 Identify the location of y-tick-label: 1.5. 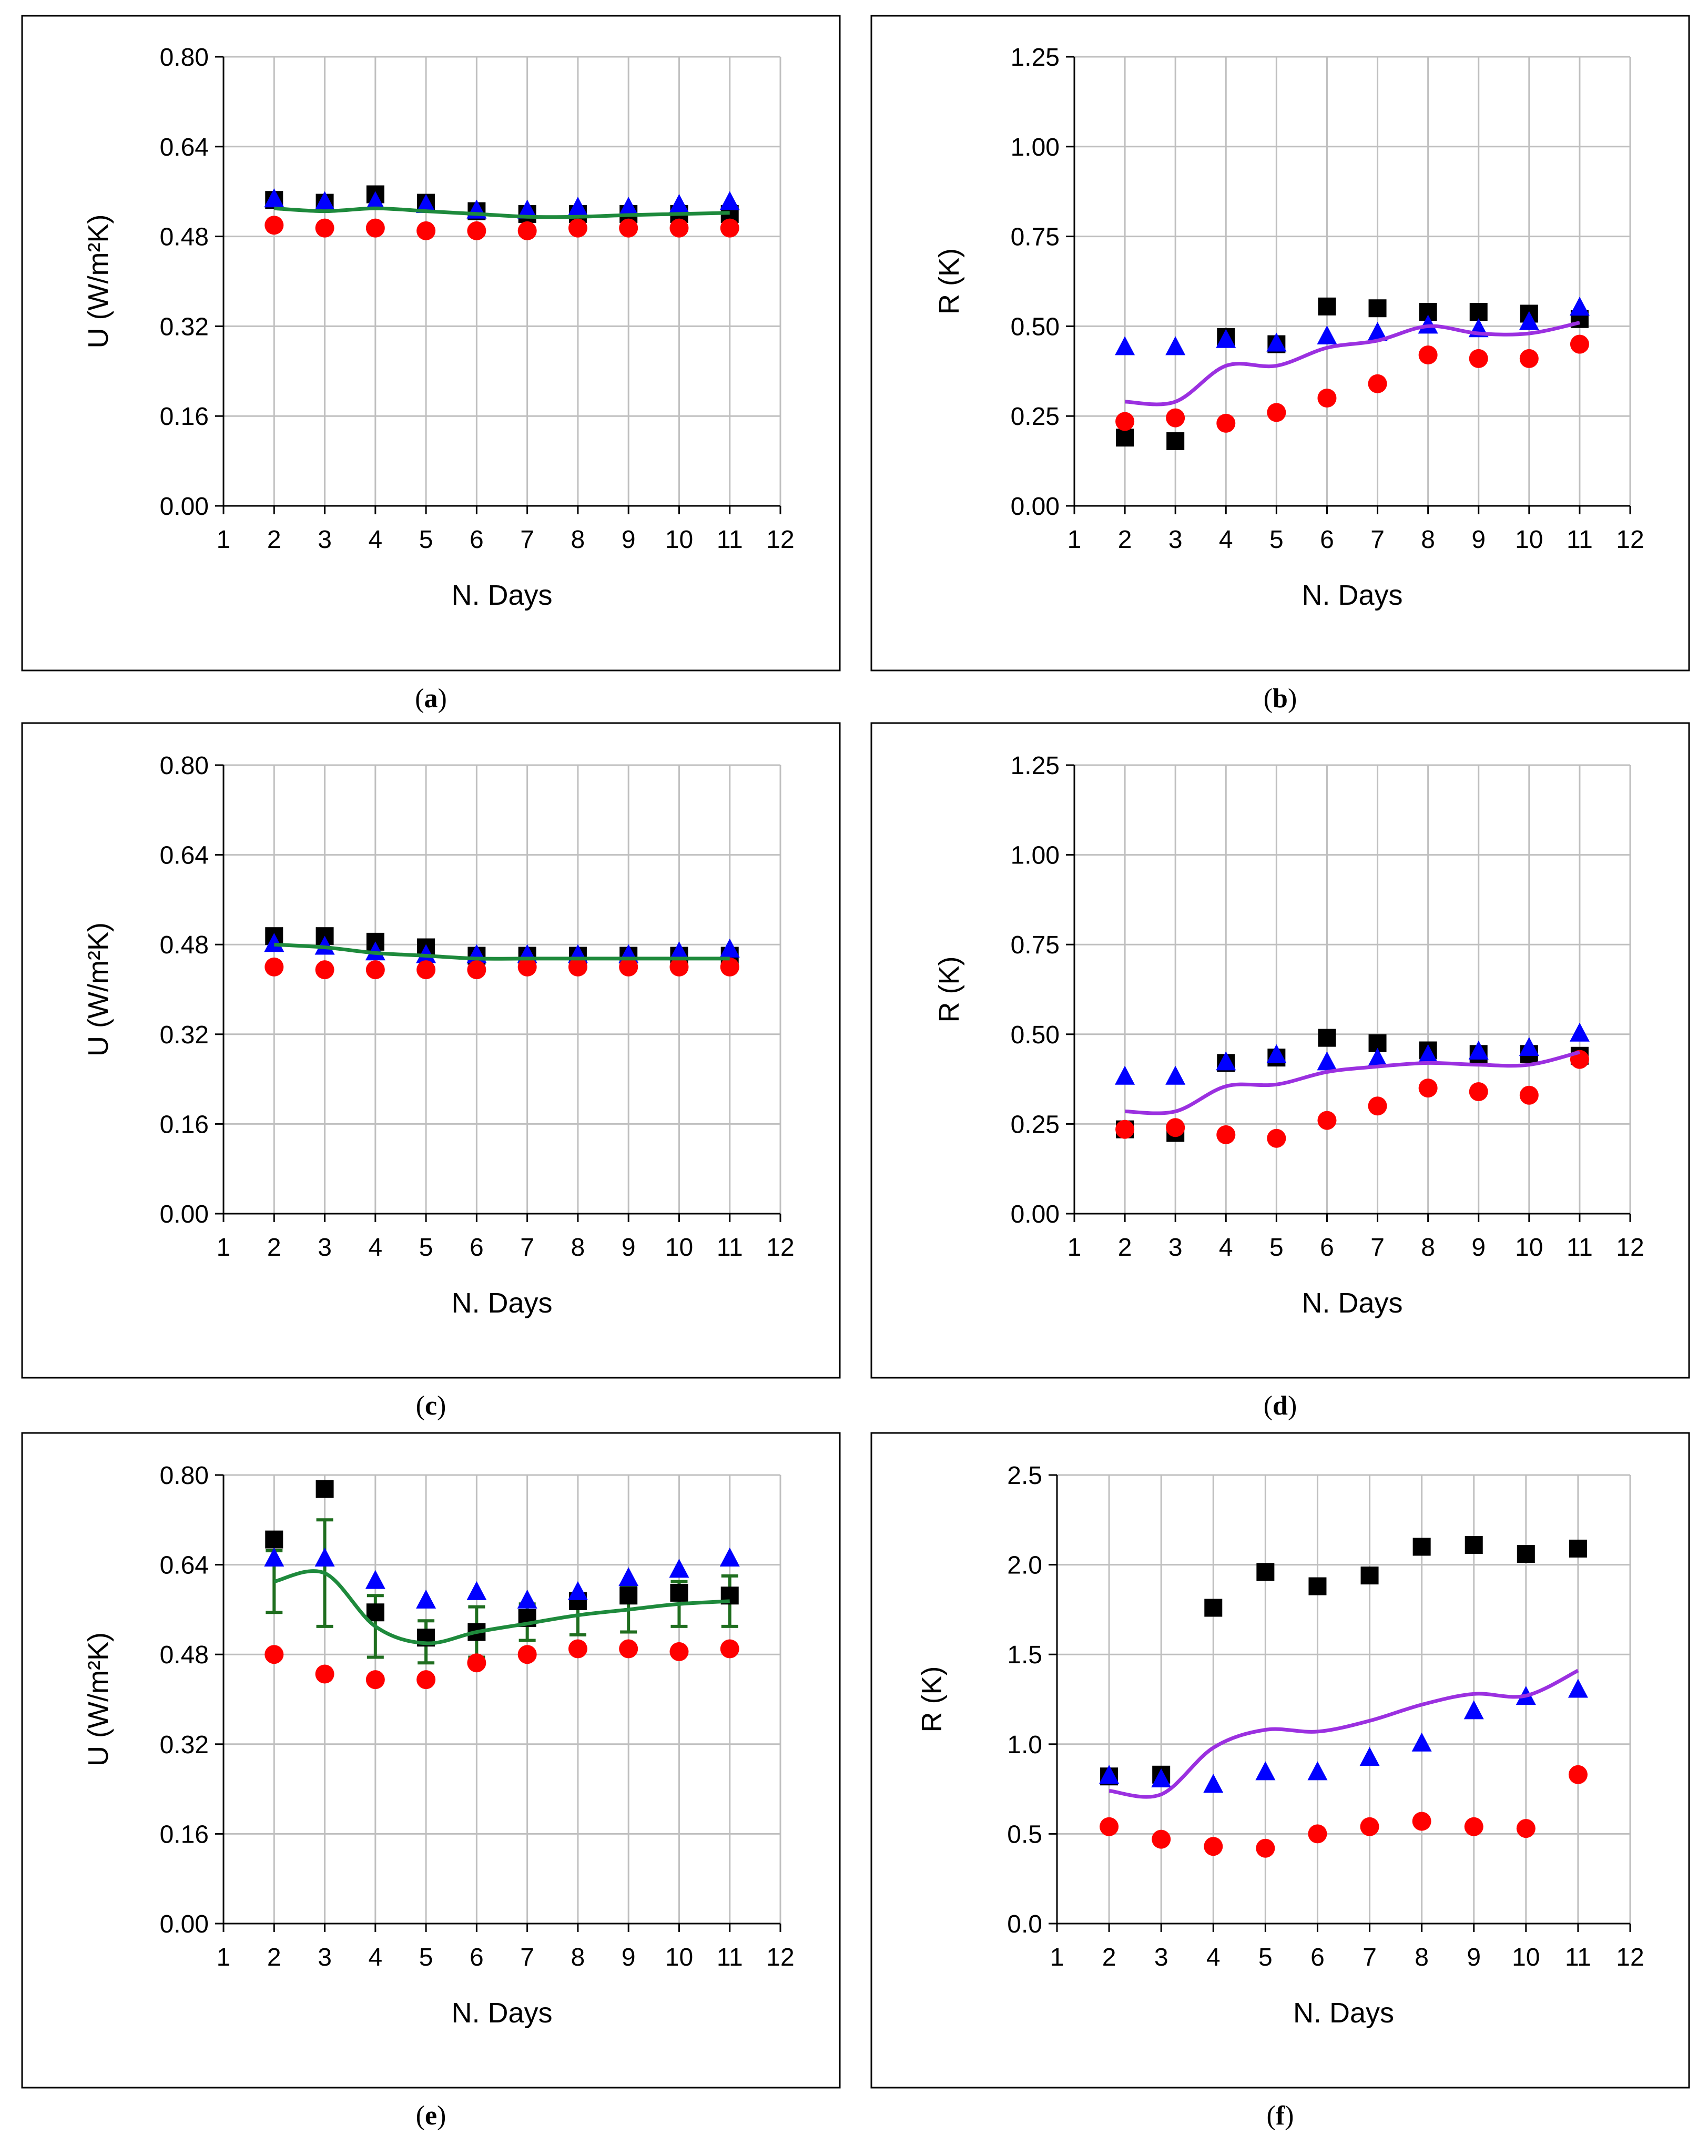
(1024, 1655).